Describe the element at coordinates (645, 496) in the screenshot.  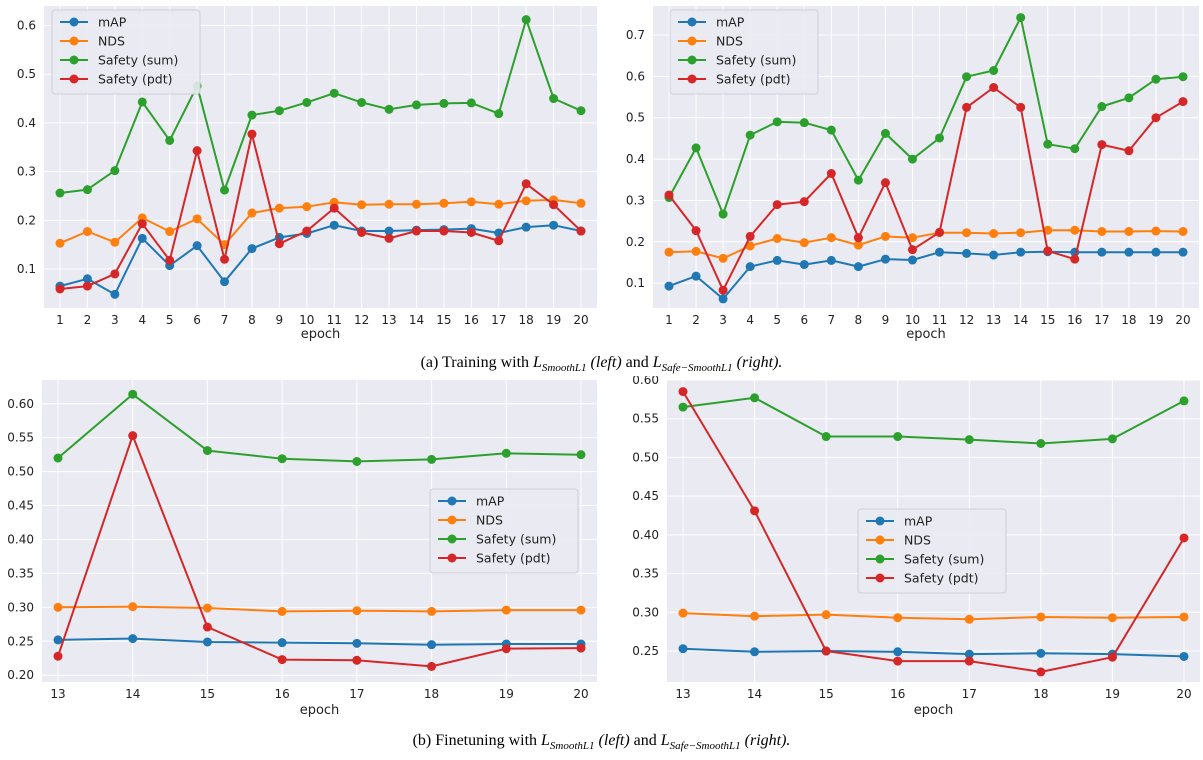
I see `y-tick-label: 0.45` at that location.